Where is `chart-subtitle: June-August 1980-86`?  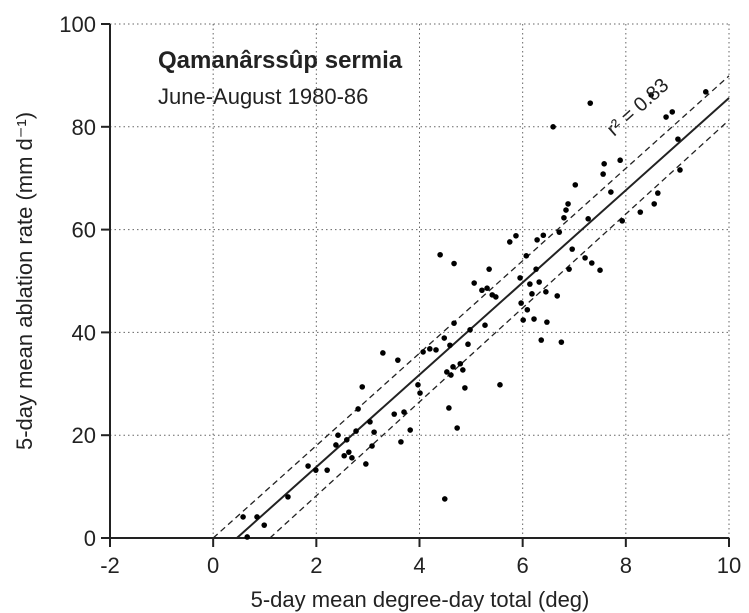 chart-subtitle: June-August 1980-86 is located at coordinates (263, 96).